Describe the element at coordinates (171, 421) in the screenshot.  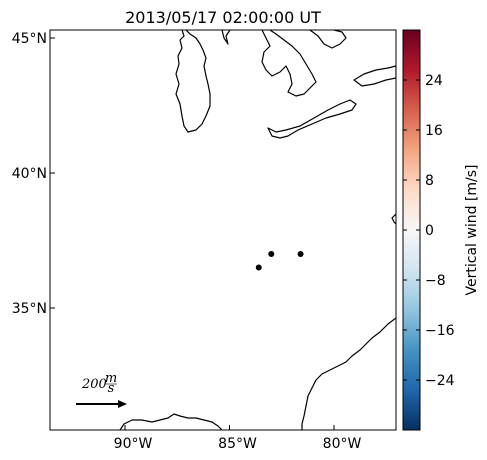
I see `coastline-gulf` at that location.